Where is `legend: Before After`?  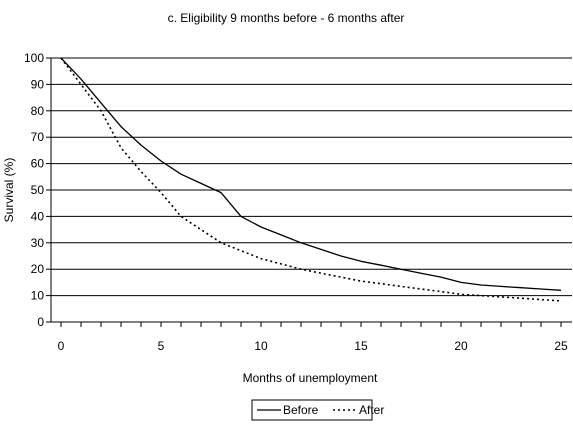 legend: Before After is located at coordinates (317, 410).